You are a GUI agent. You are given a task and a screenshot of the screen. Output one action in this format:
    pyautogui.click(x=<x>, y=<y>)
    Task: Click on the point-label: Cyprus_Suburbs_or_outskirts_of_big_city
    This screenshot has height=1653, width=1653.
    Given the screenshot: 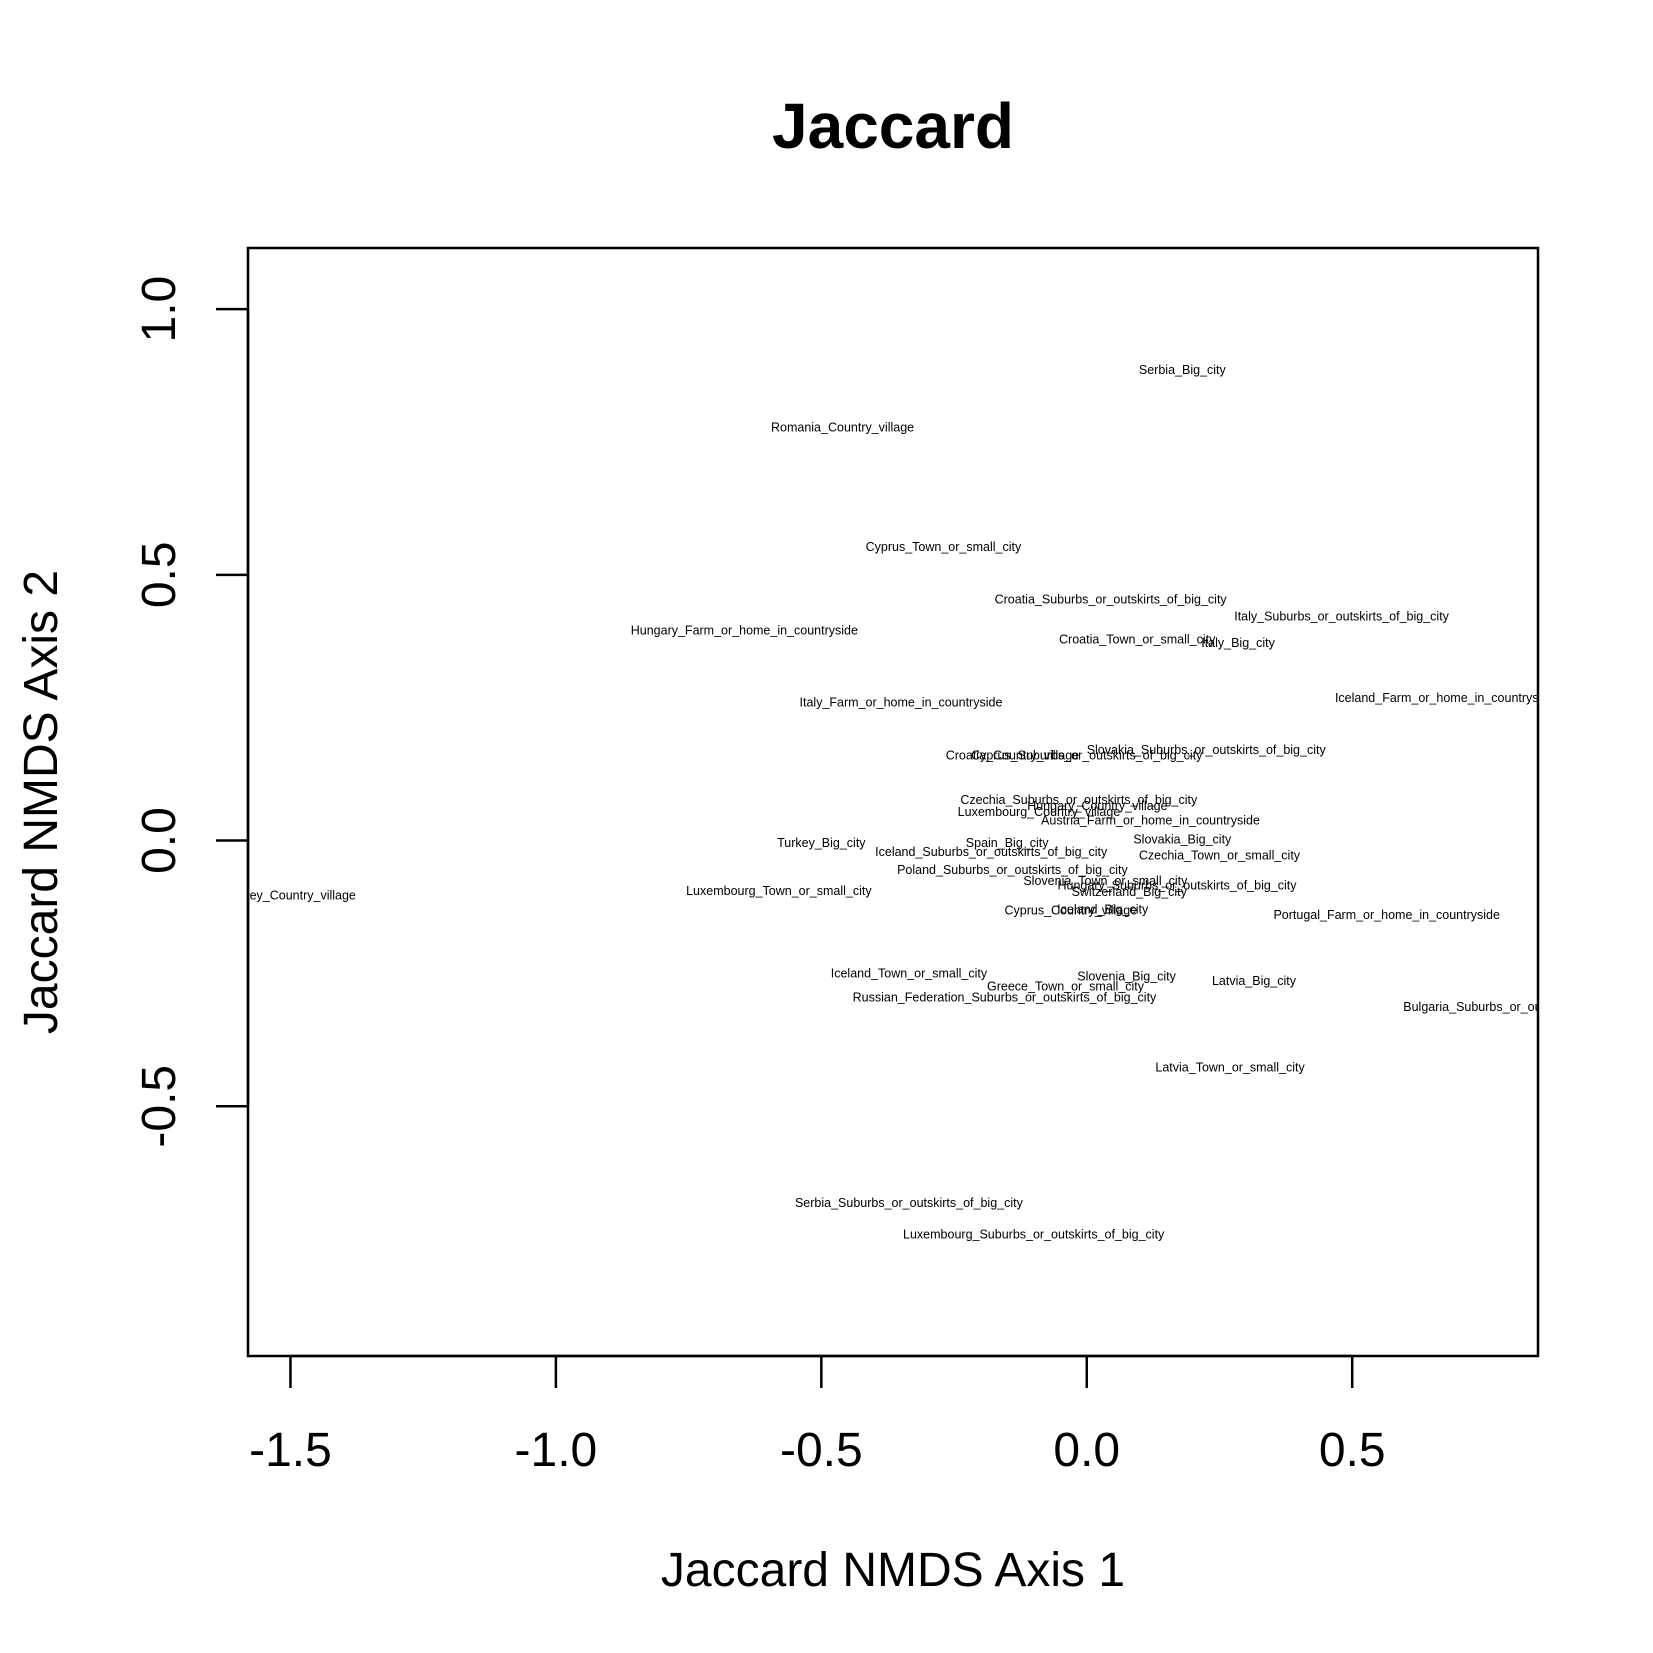 What is the action you would take?
    pyautogui.click(x=1087, y=756)
    